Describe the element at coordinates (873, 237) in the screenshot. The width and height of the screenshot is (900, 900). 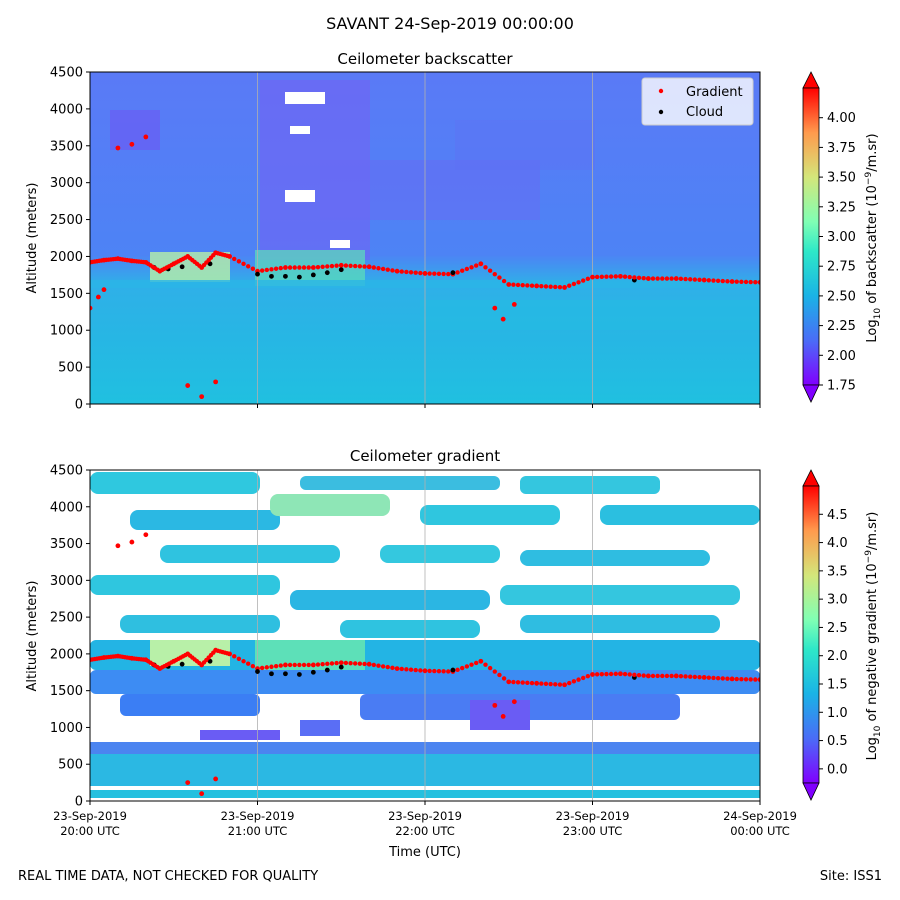
I see `colorbar-label: Log10 of backscatter (10−9/m.sr)` at that location.